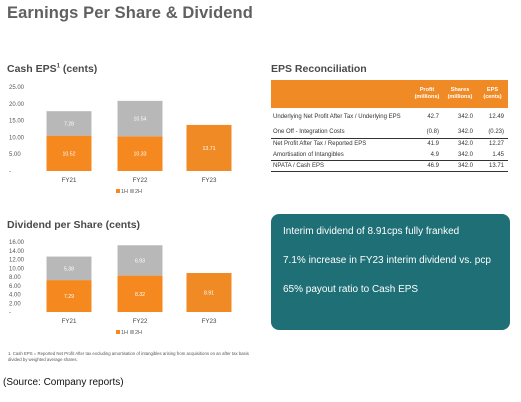  What do you see at coordinates (15, 296) in the screenshot?
I see `y-tick-label: 4.00` at bounding box center [15, 296].